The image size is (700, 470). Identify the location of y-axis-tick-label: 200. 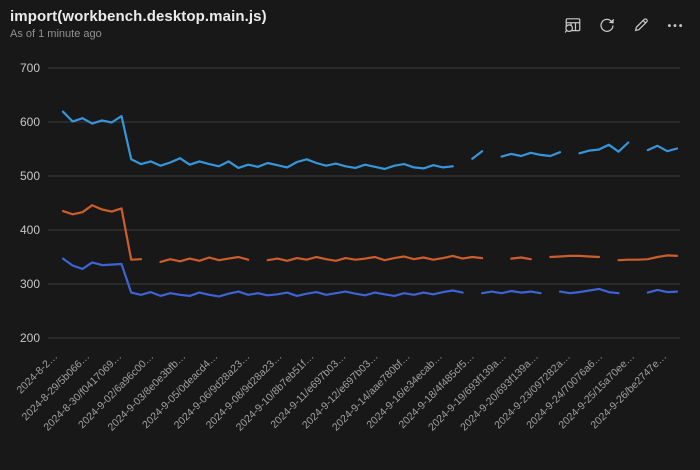
(30, 338).